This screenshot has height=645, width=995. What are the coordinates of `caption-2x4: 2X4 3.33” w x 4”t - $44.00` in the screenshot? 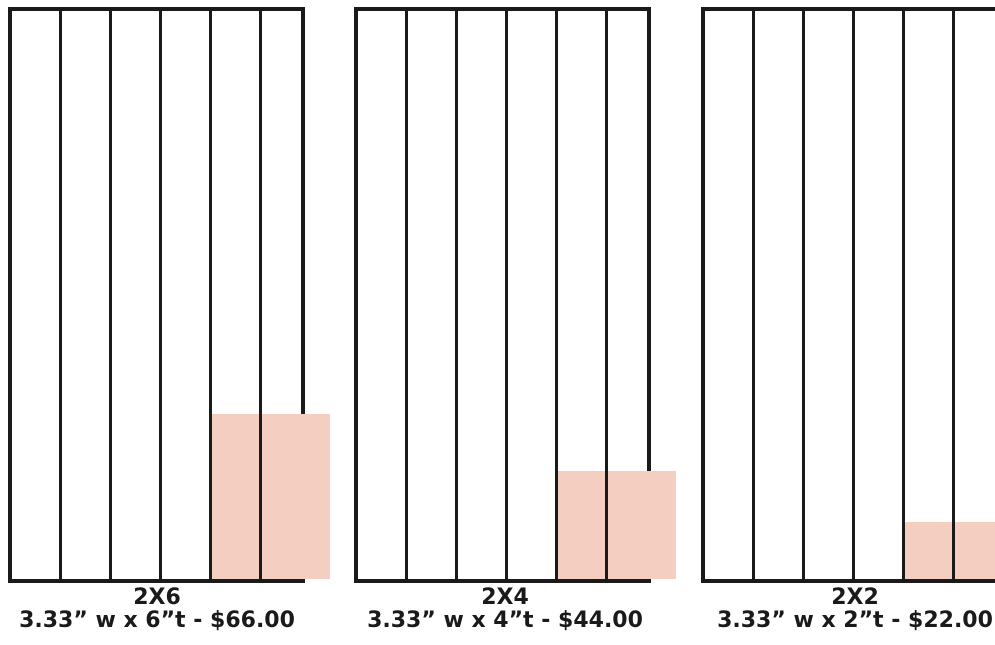 It's located at (505, 609).